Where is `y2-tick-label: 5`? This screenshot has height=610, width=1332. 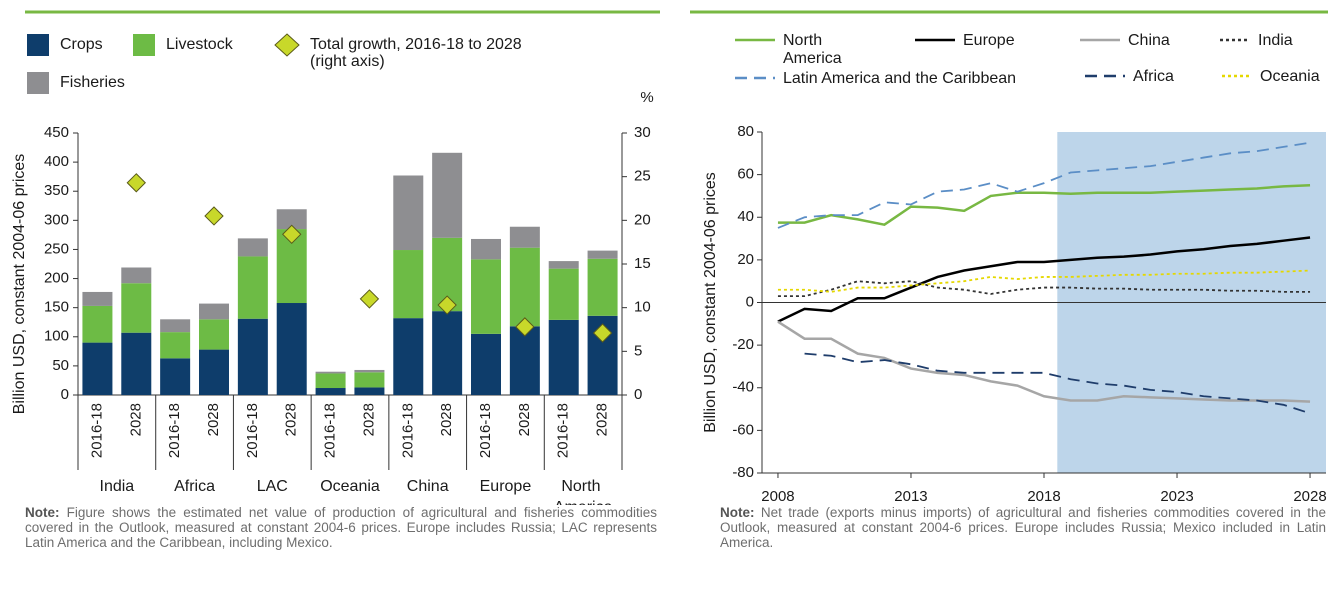 y2-tick-label: 5 is located at coordinates (638, 350).